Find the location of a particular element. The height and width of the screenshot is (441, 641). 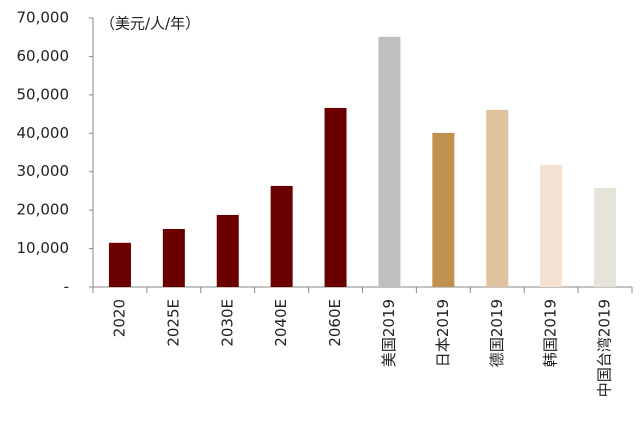

x-tick-label: 2030E is located at coordinates (227, 323).